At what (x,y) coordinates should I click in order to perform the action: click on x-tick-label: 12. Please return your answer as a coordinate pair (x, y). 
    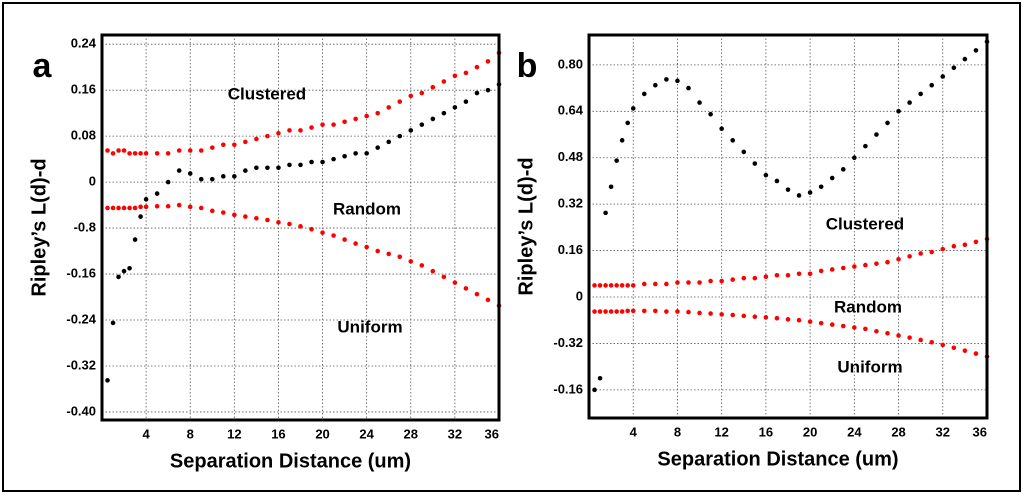
    Looking at the image, I should click on (234, 433).